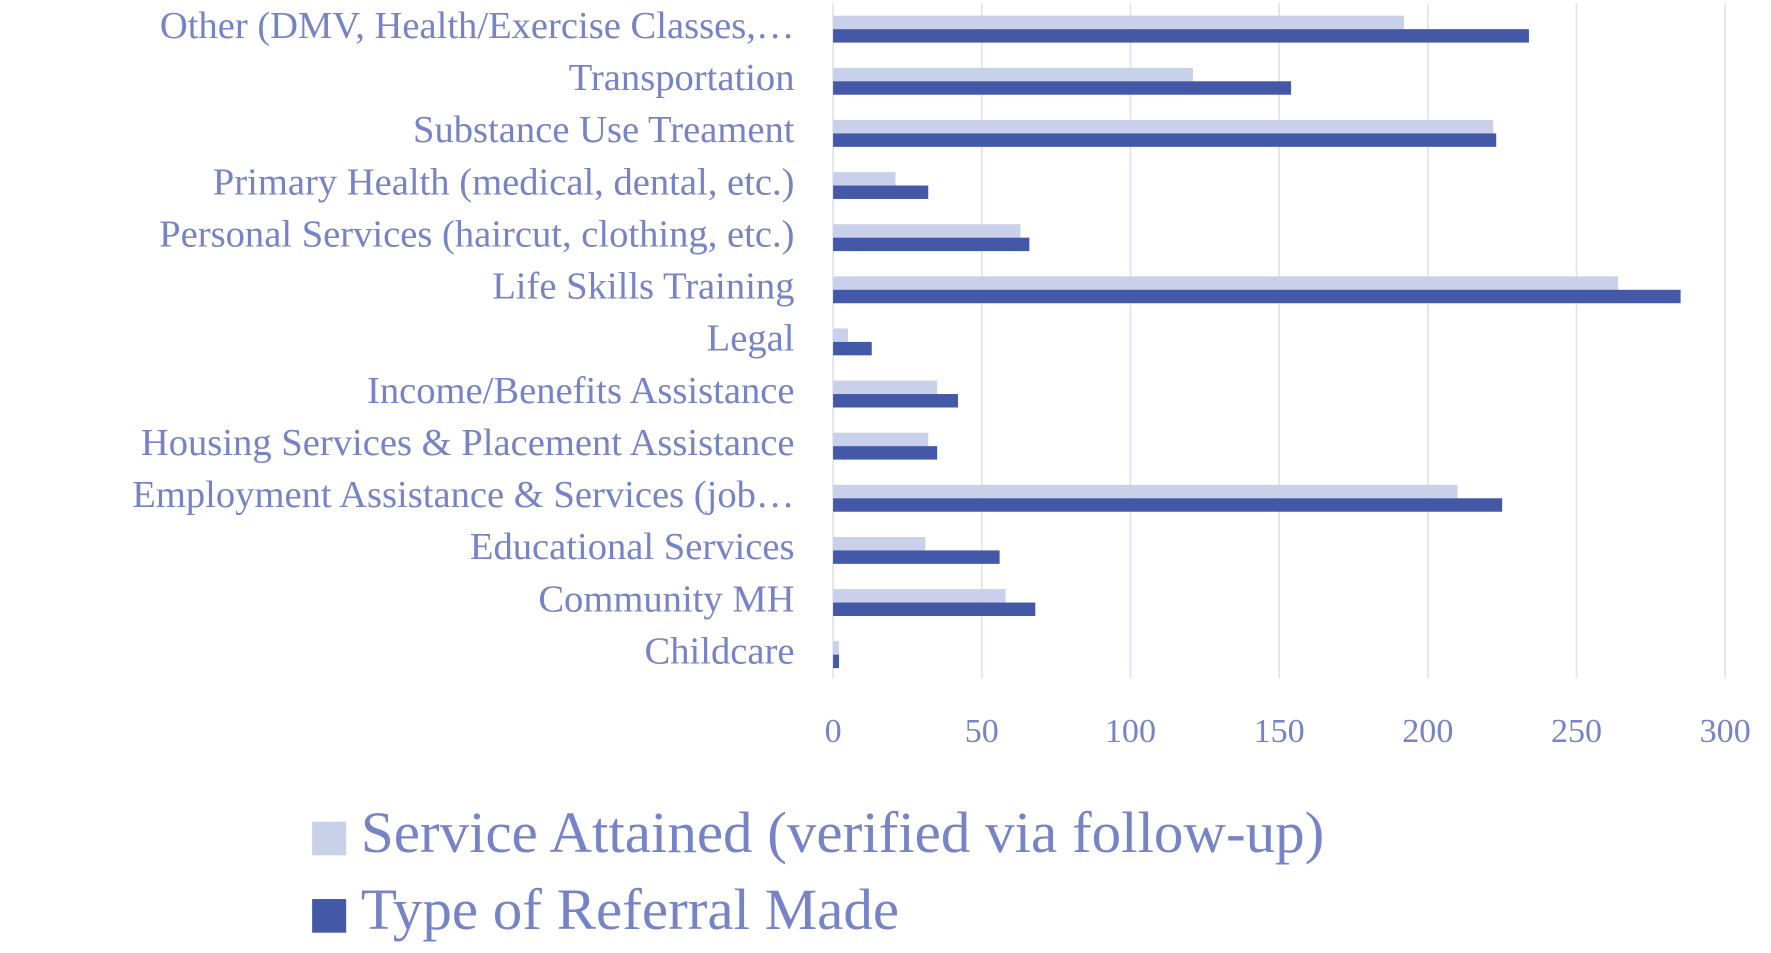 This screenshot has height=953, width=1771. I want to click on y-tick-label: Income/Benefits Assistance, so click(581, 391).